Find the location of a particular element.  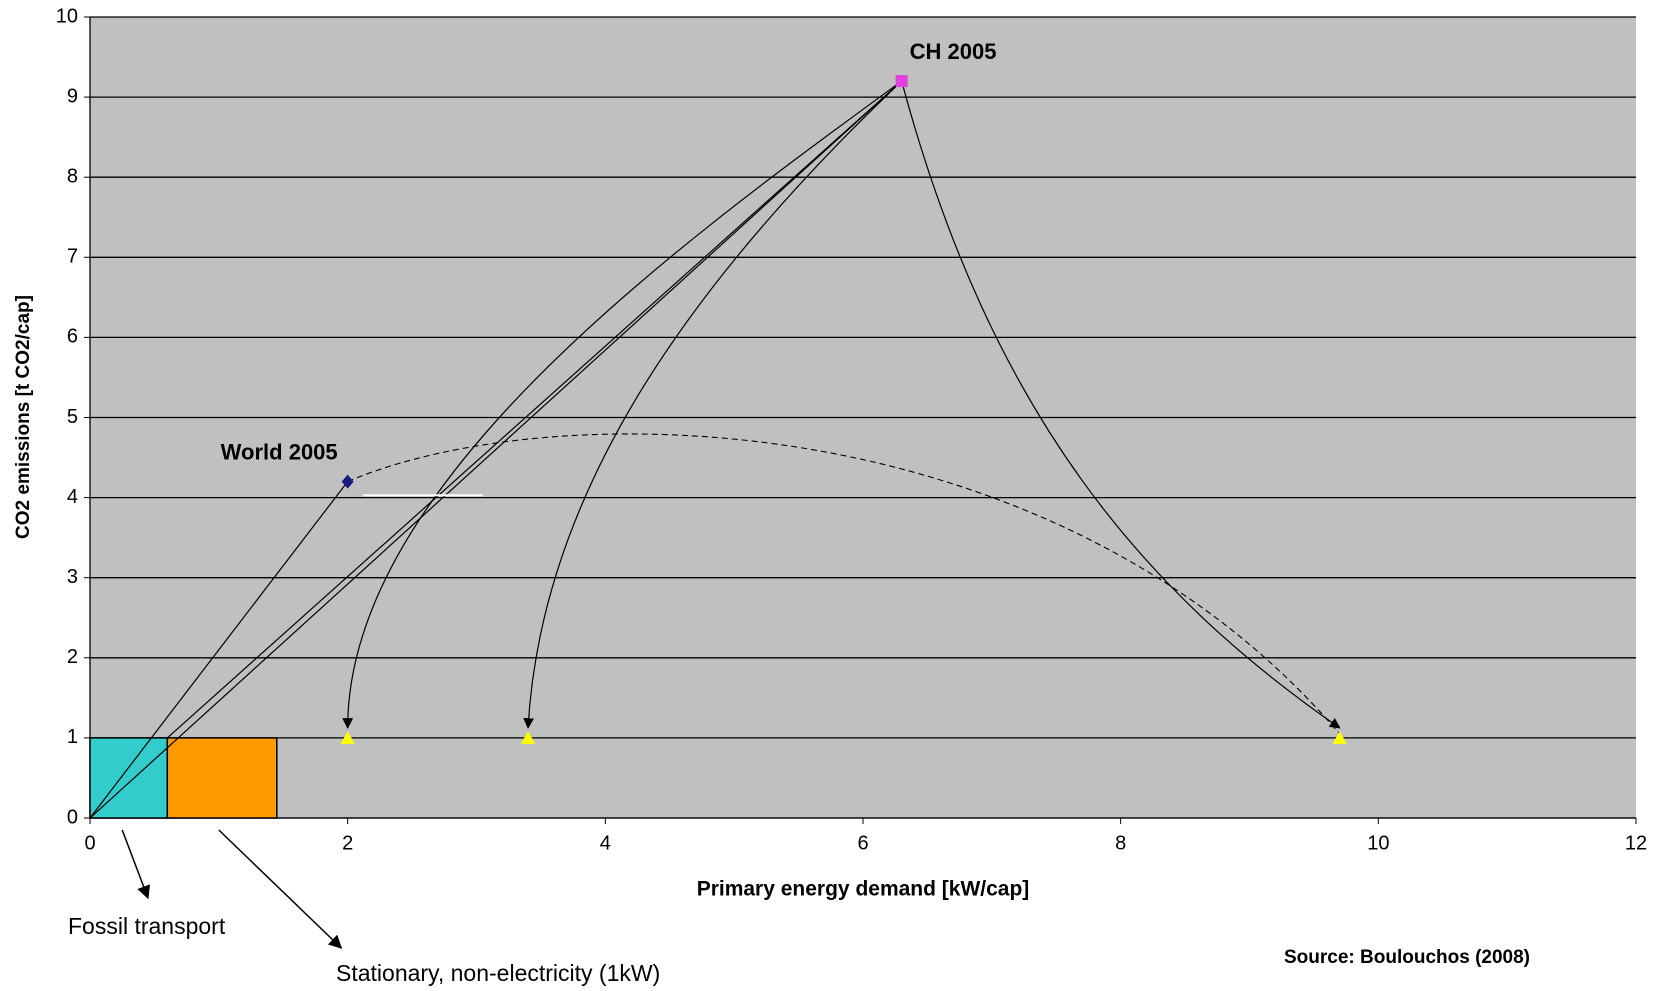

y-tick-label: 5 is located at coordinates (72, 417).